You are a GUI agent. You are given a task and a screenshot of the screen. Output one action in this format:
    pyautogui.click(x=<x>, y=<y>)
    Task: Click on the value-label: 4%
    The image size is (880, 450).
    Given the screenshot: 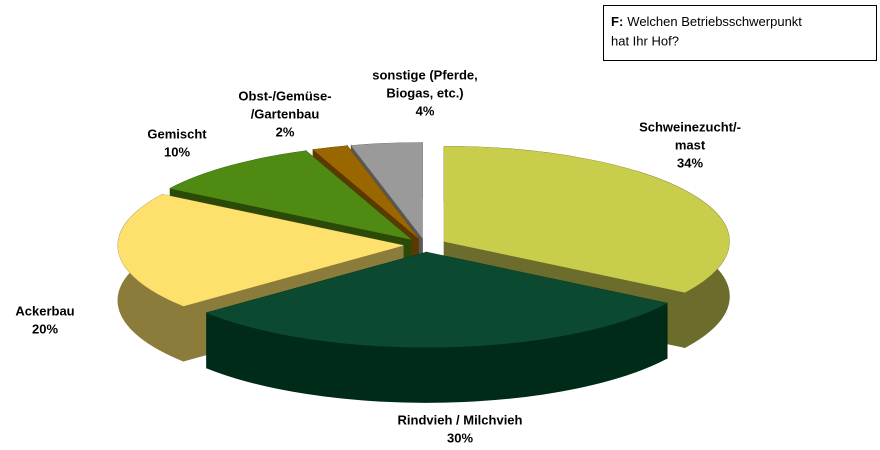 What is the action you would take?
    pyautogui.click(x=425, y=110)
    